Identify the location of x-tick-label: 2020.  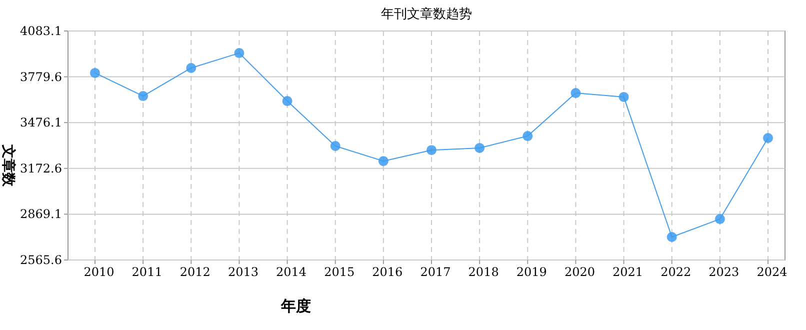
(579, 272).